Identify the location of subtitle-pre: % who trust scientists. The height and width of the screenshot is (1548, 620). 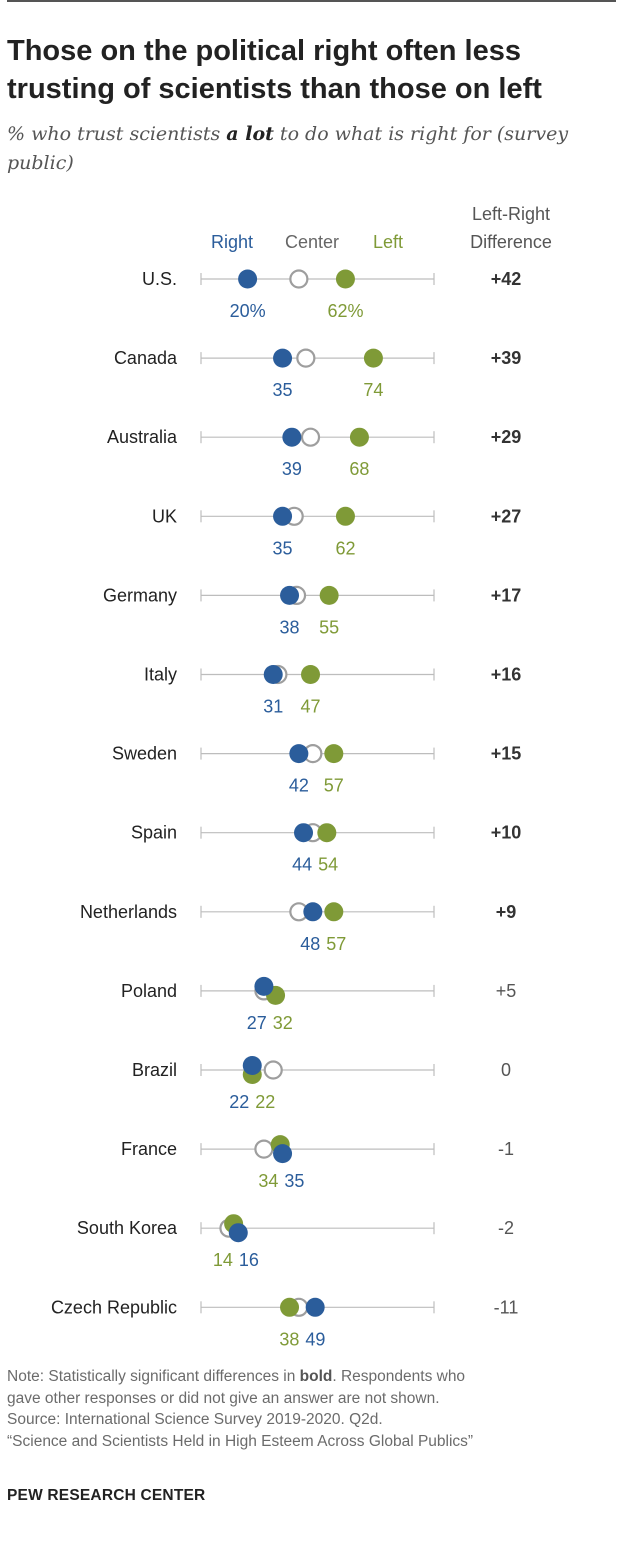
(117, 134).